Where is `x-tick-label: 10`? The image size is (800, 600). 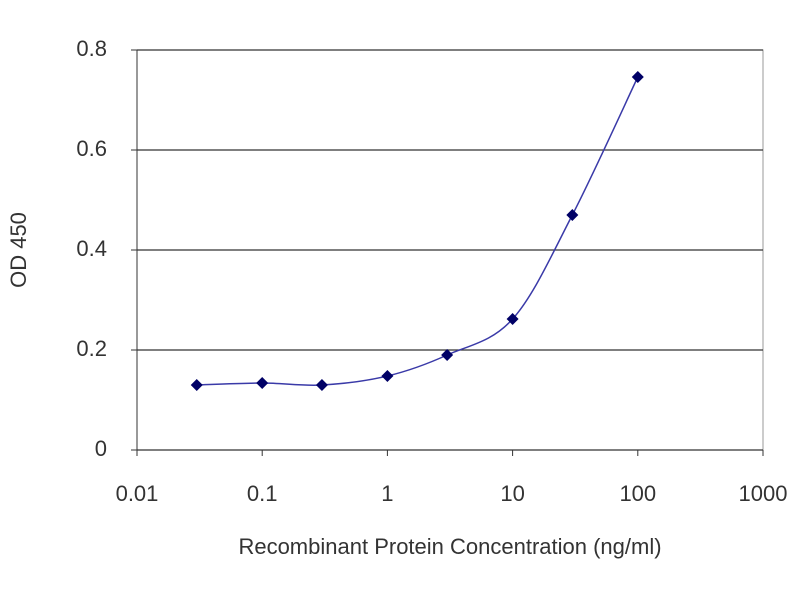
x-tick-label: 10 is located at coordinates (512, 493).